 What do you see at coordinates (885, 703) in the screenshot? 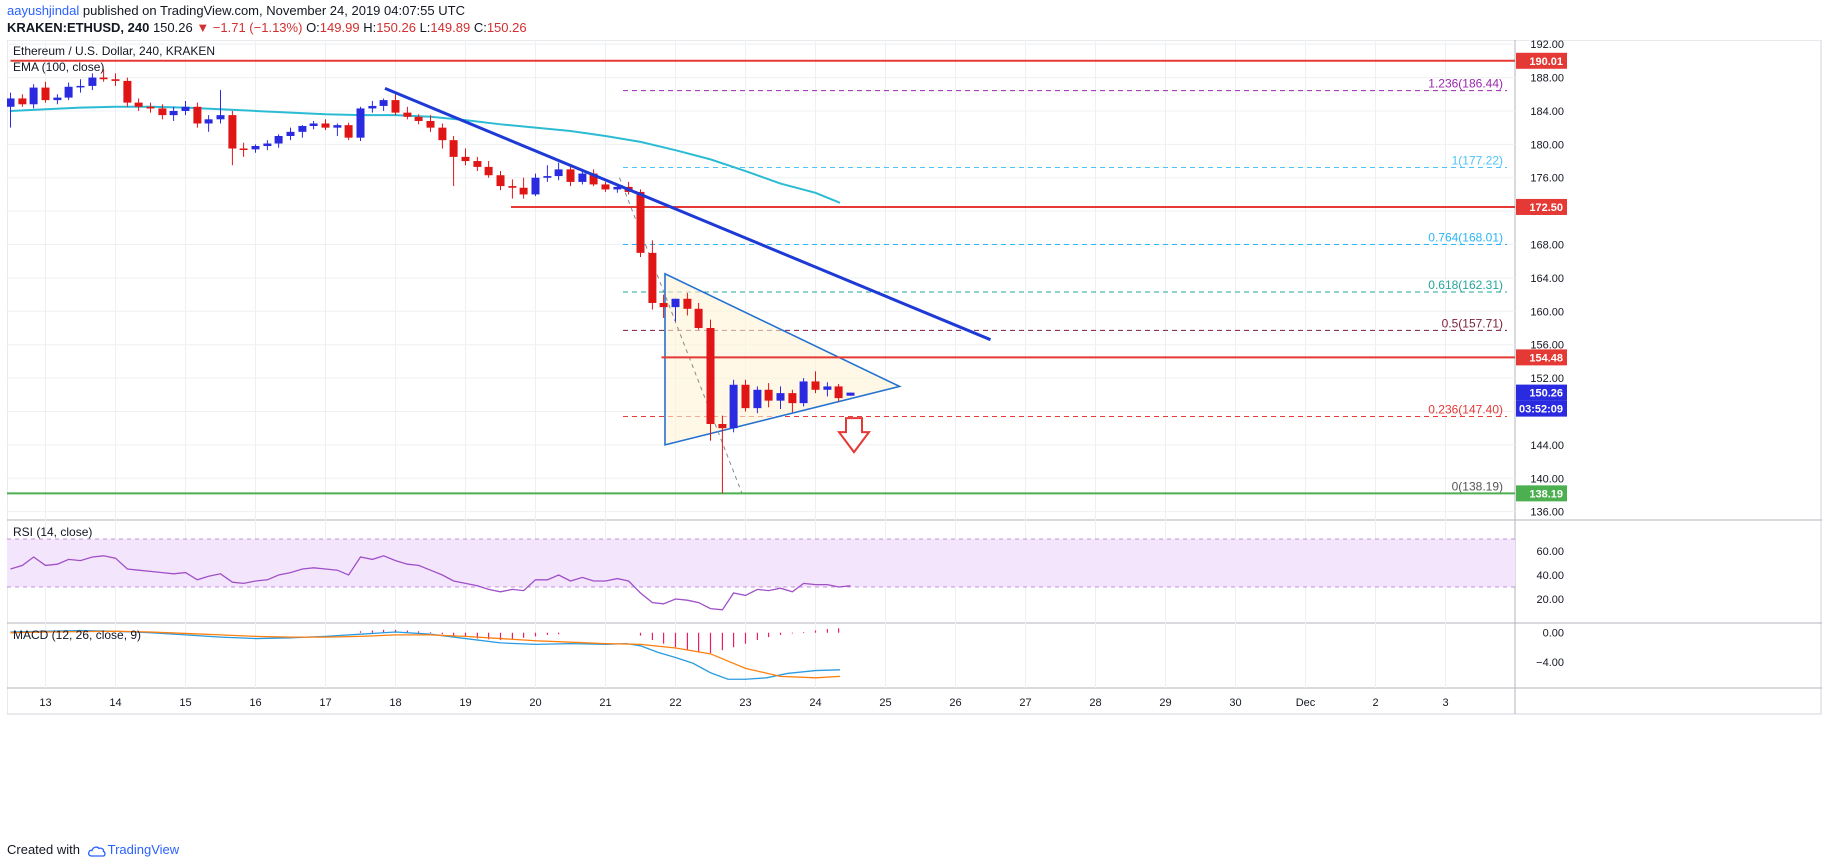
I see `x-tick-label: 25` at bounding box center [885, 703].